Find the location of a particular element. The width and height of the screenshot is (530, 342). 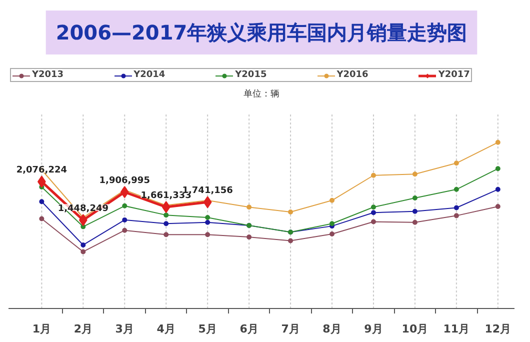

chart-title: 2006—2017年狭义乘用车国内月销量走势图 is located at coordinates (262, 32).